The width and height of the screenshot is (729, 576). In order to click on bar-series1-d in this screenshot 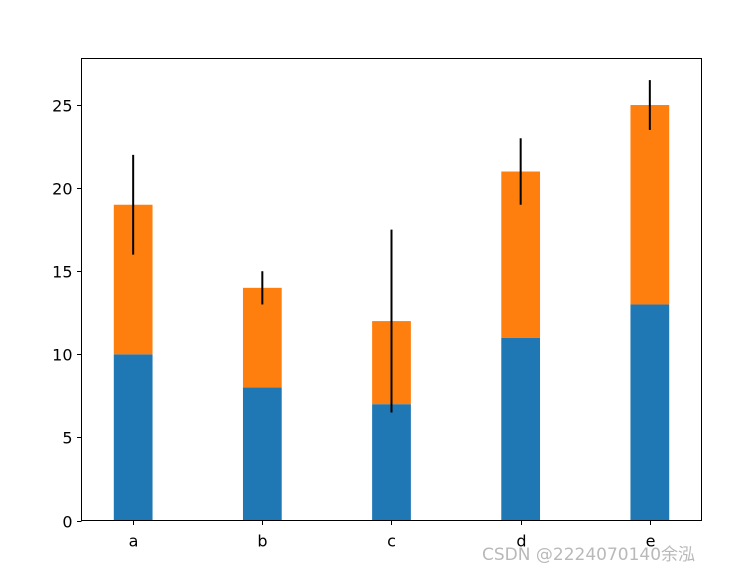, I will do `click(521, 429)`.